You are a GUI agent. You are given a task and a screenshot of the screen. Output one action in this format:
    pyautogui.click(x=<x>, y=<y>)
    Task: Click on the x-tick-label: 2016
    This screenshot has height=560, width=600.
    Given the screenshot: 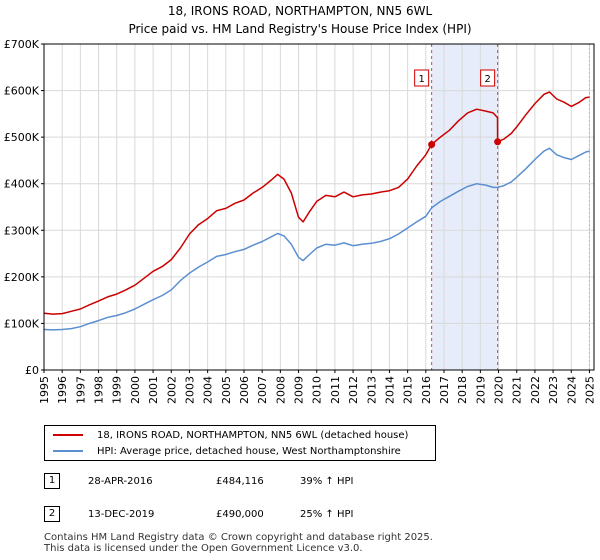 What is the action you would take?
    pyautogui.click(x=426, y=390)
    